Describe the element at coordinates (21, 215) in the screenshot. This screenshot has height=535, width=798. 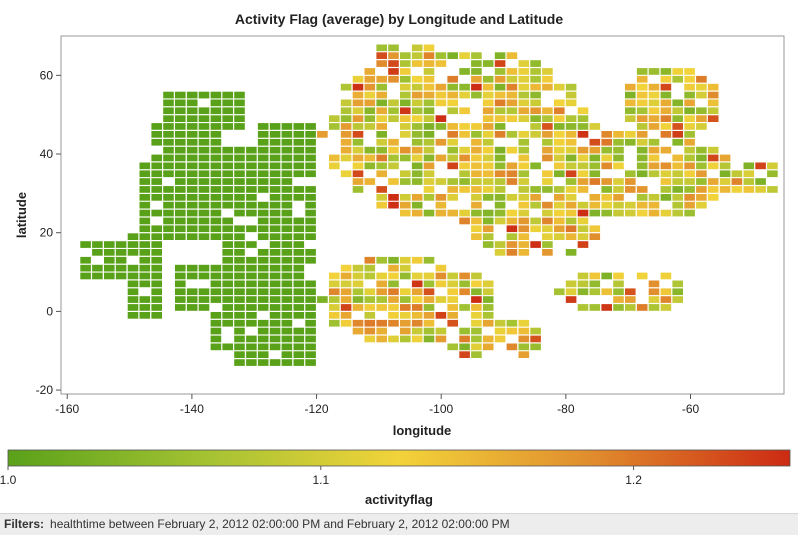
I see `y-axis-label: latitude` at that location.